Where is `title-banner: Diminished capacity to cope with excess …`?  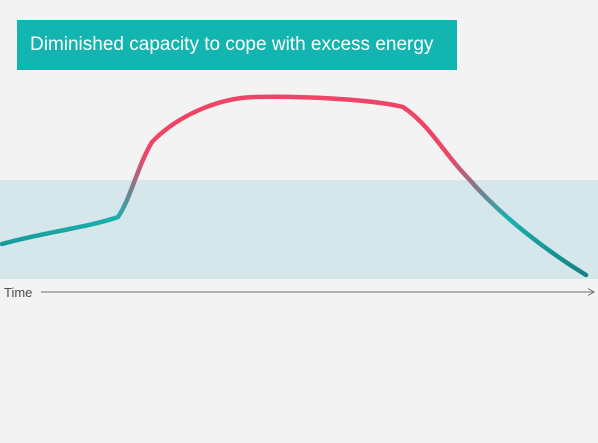
title-banner: Diminished capacity to cope with excess … is located at coordinates (237, 45).